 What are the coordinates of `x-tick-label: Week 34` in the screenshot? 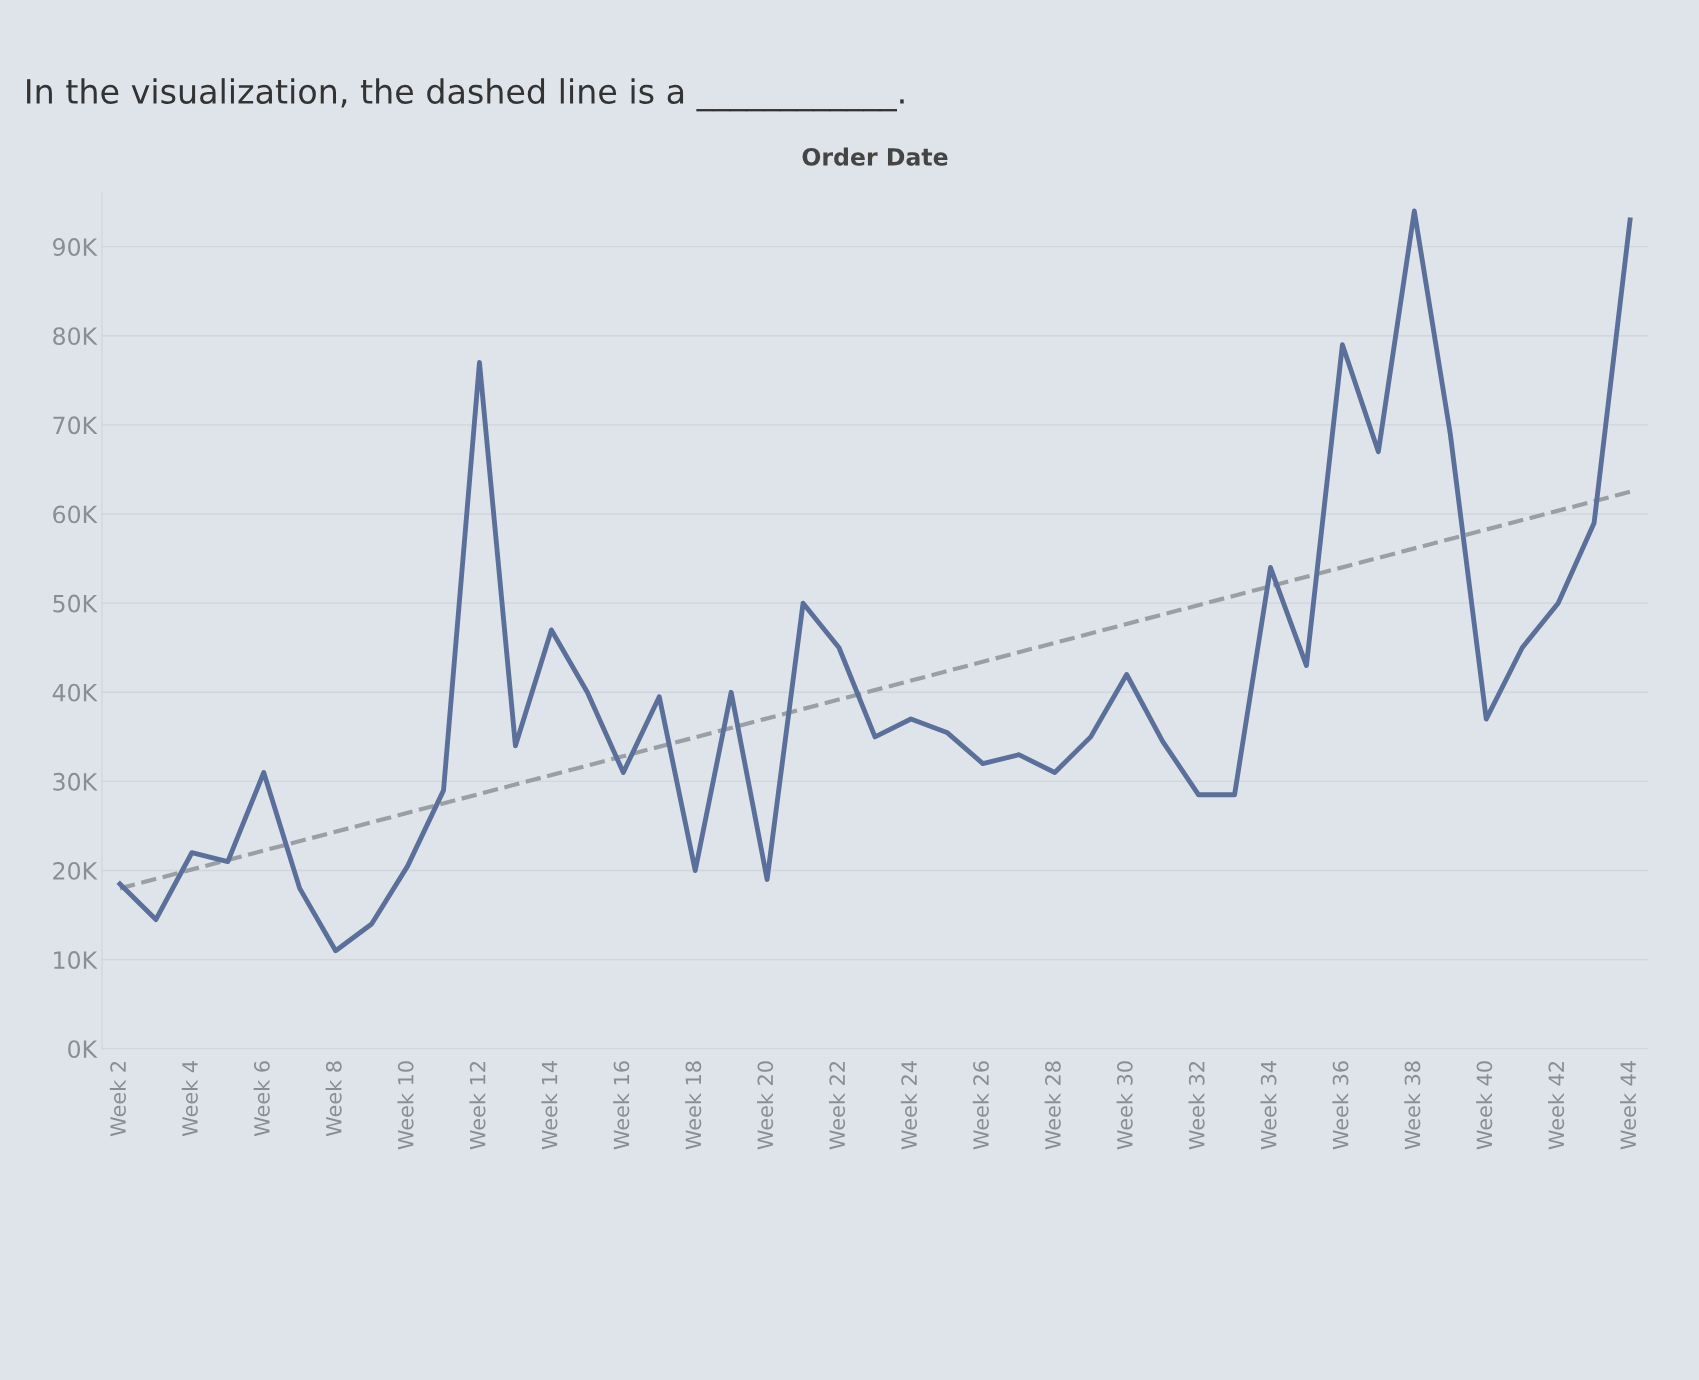 It's located at (1268, 1105).